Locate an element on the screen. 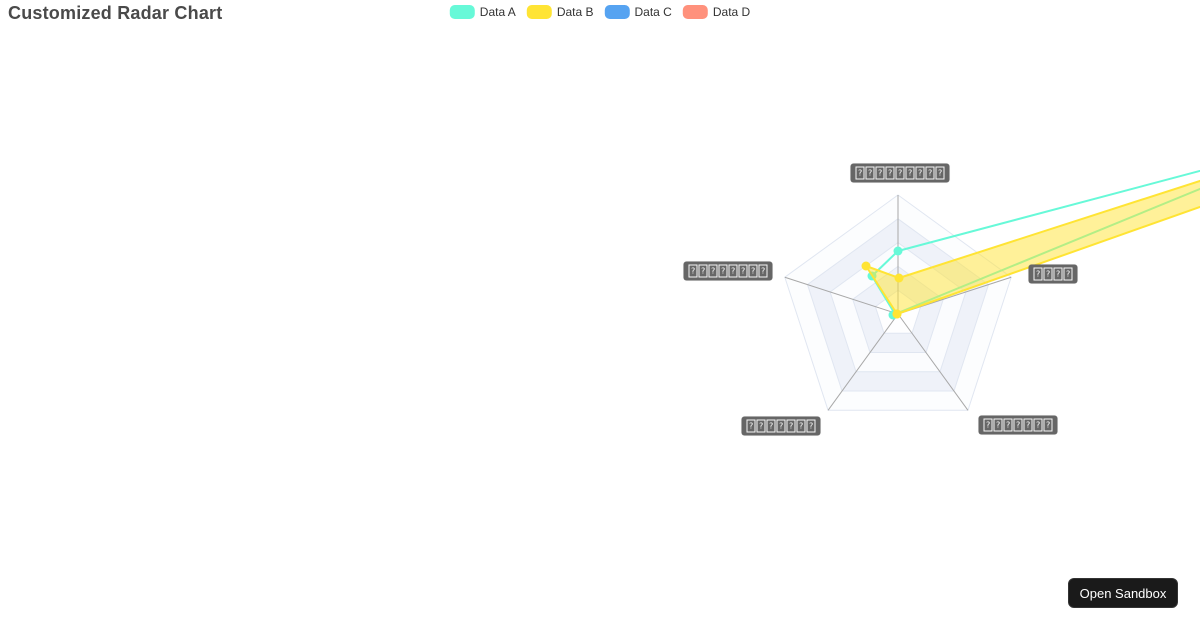  legend-swatch-data-c is located at coordinates (617, 12).